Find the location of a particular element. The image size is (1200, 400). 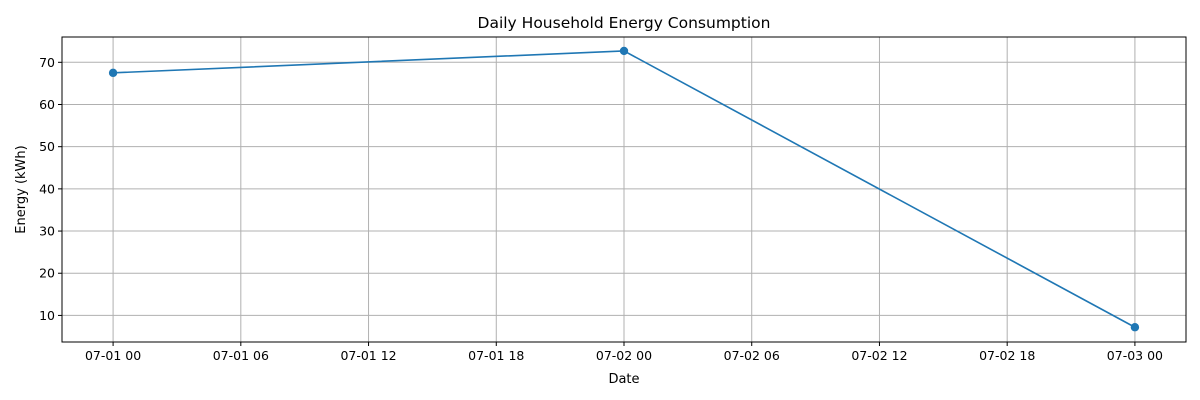

x-tick-label: 07-03 00 is located at coordinates (1135, 355).